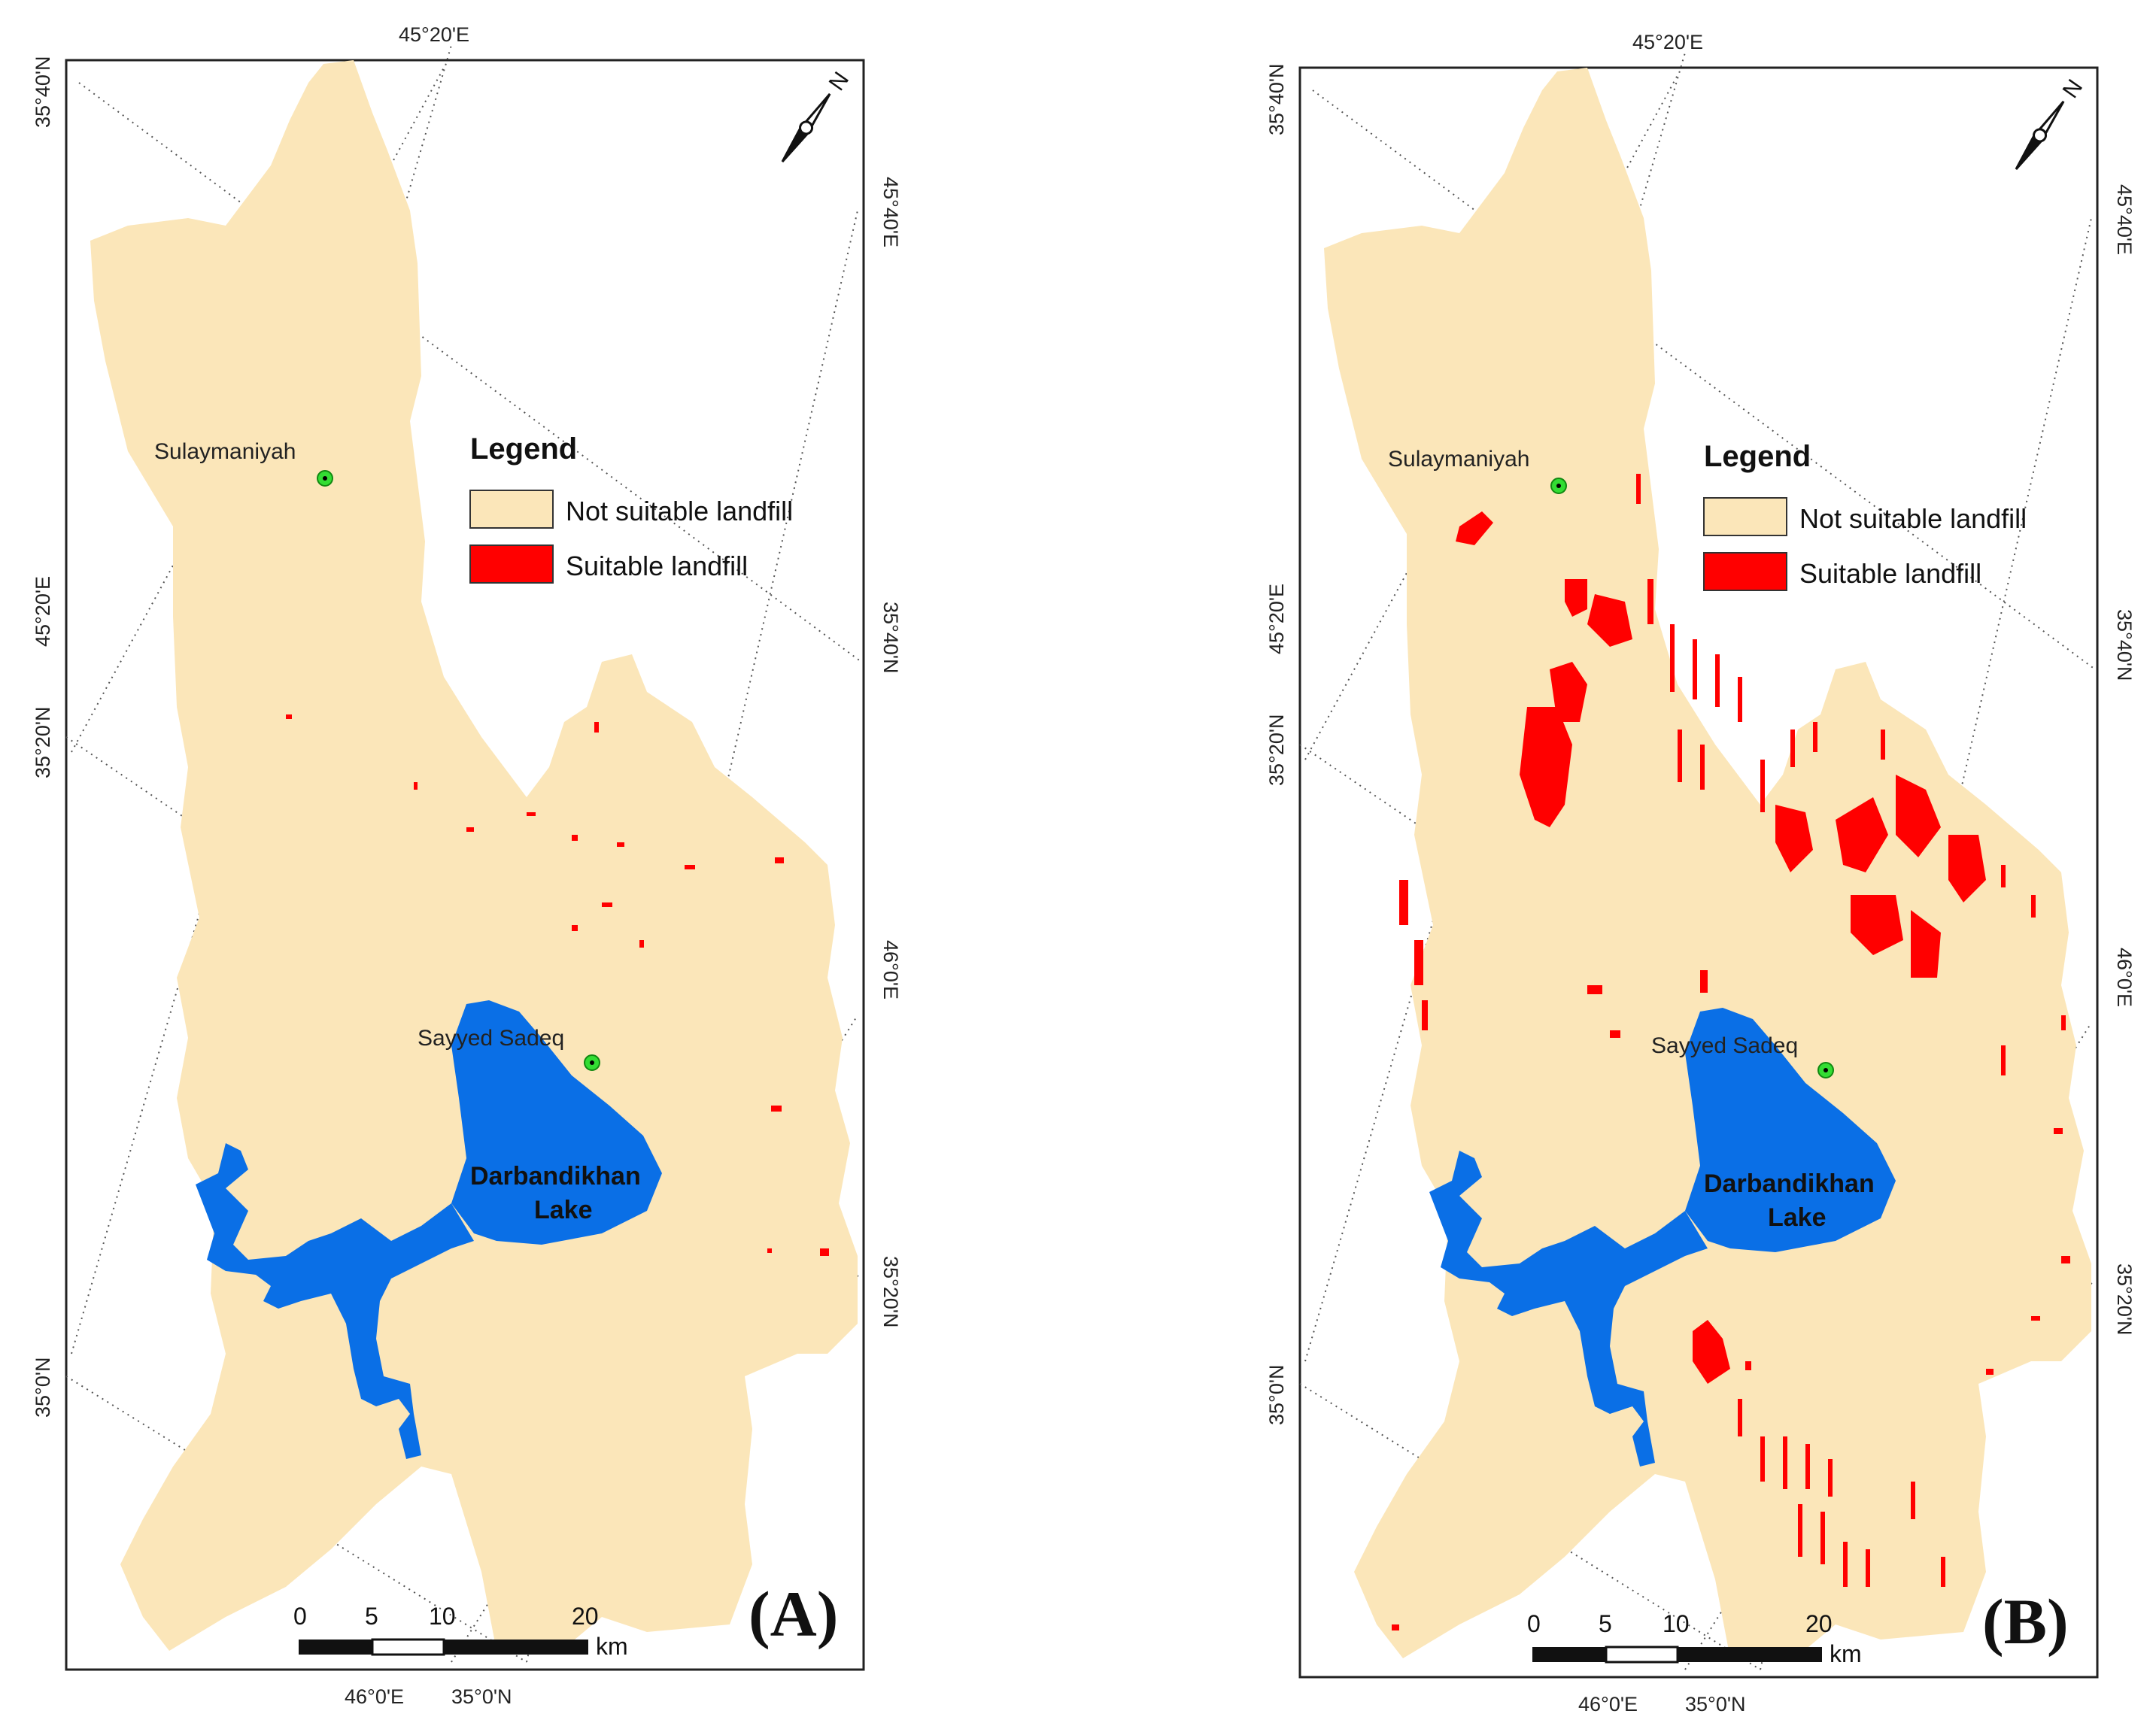  I want to click on north-arrow: N, so click(817, 115).